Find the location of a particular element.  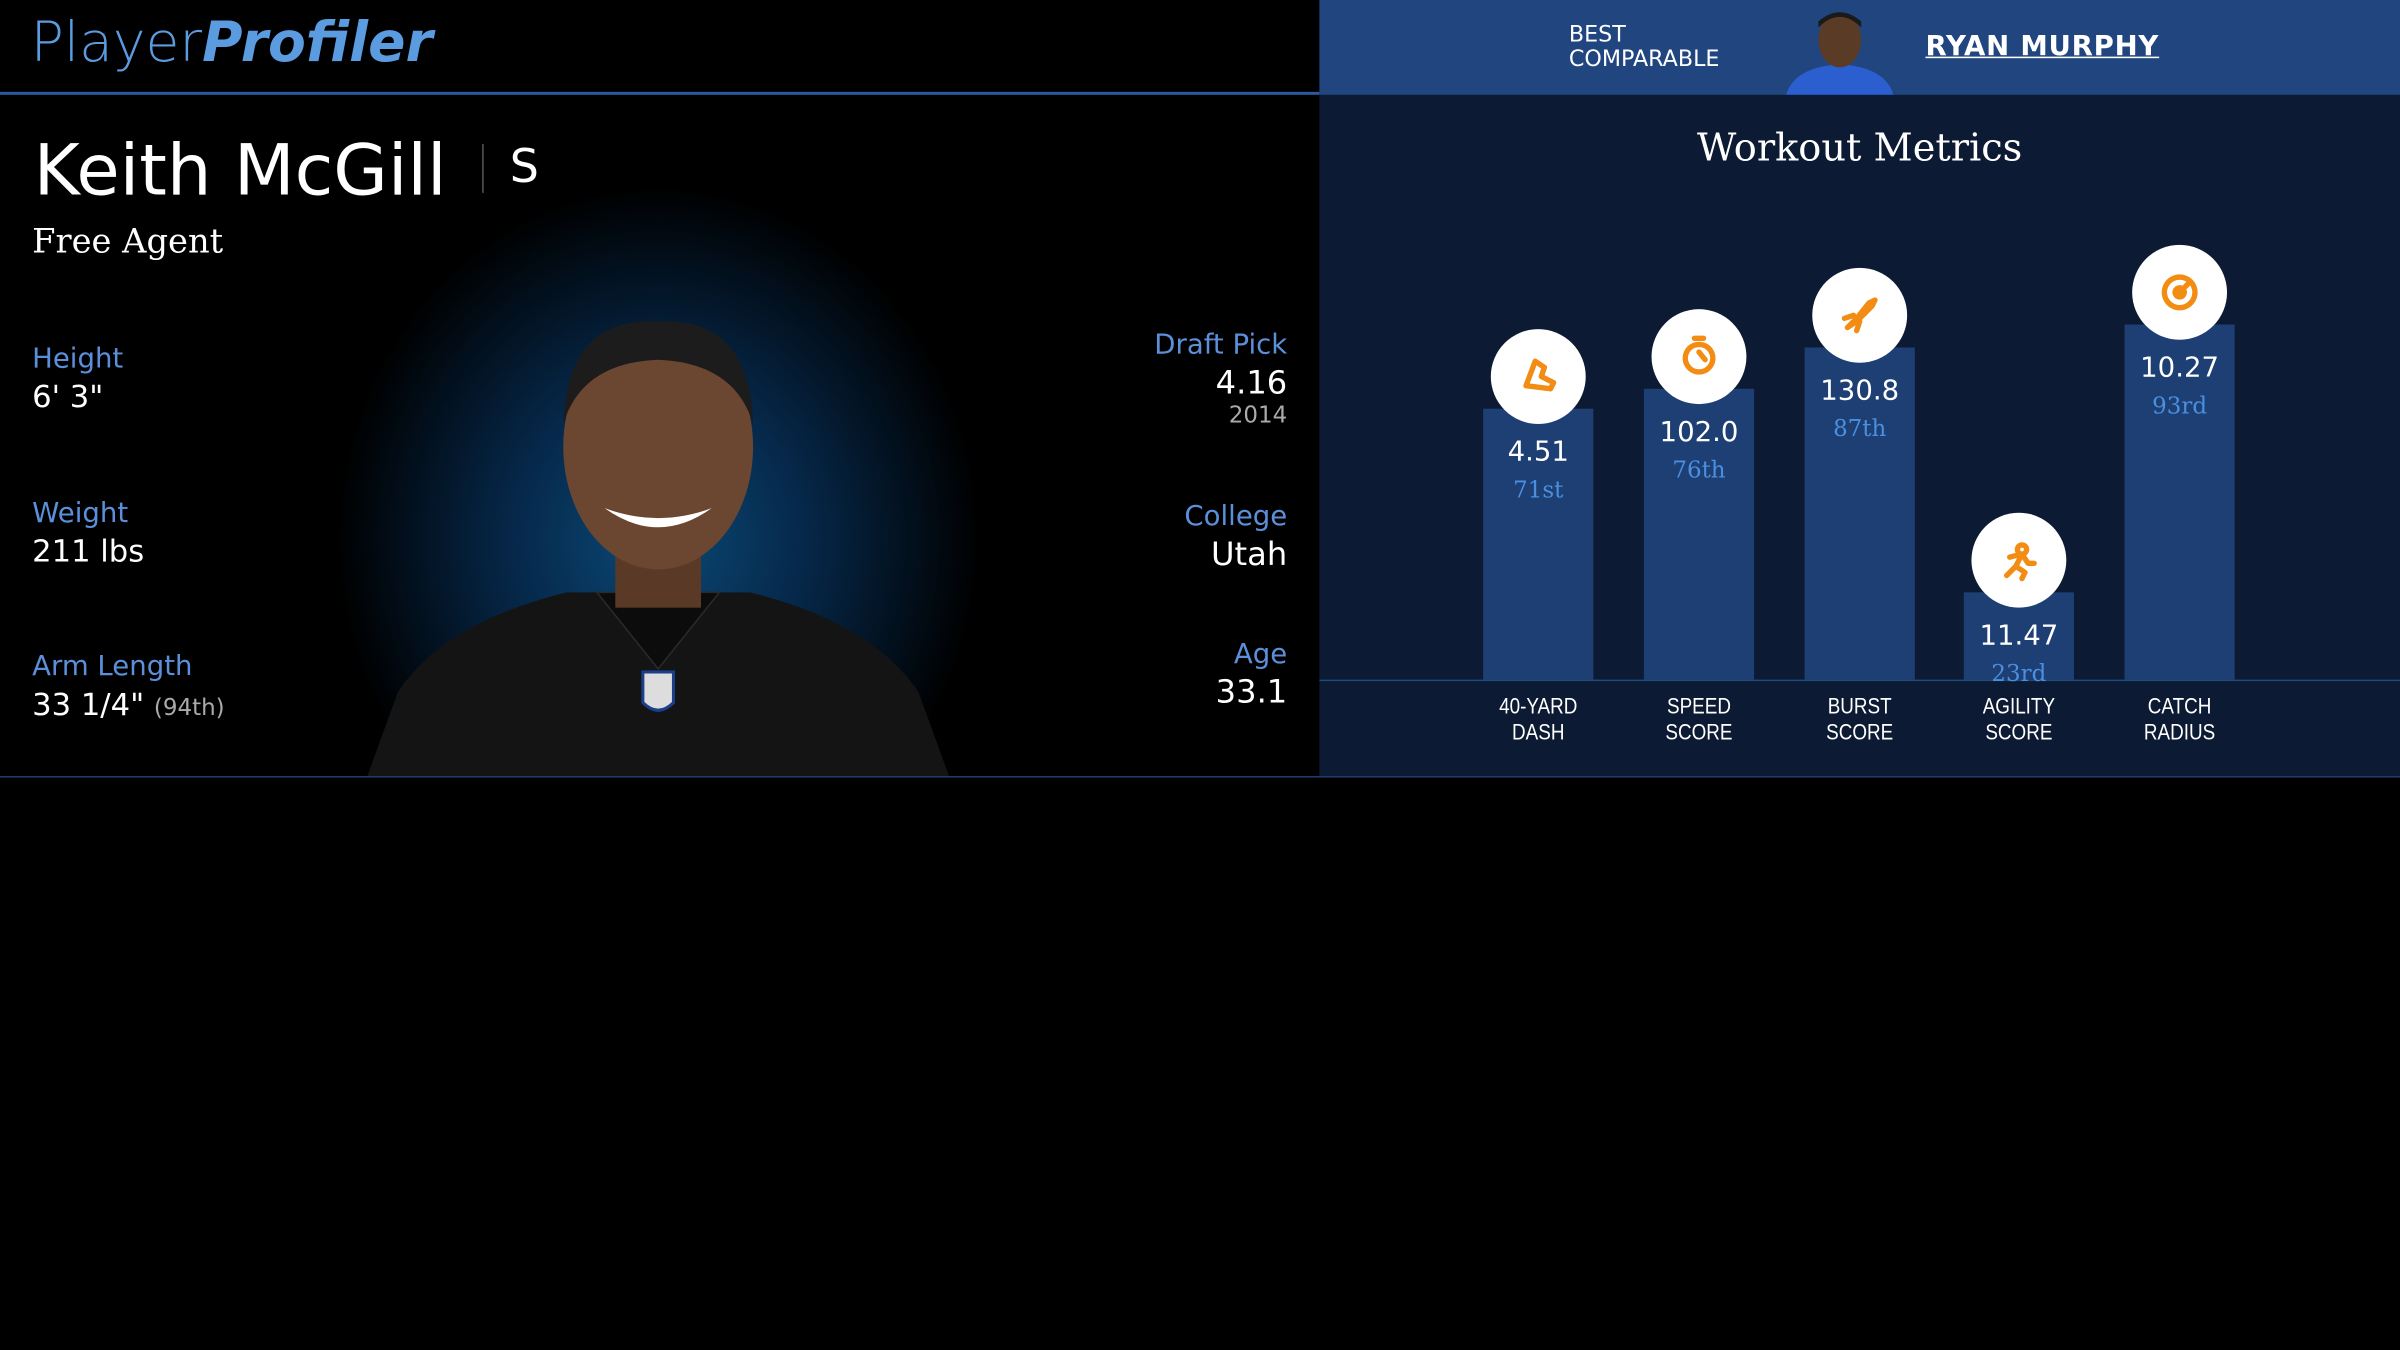

stat-label: Draft Pick is located at coordinates (1221, 345).